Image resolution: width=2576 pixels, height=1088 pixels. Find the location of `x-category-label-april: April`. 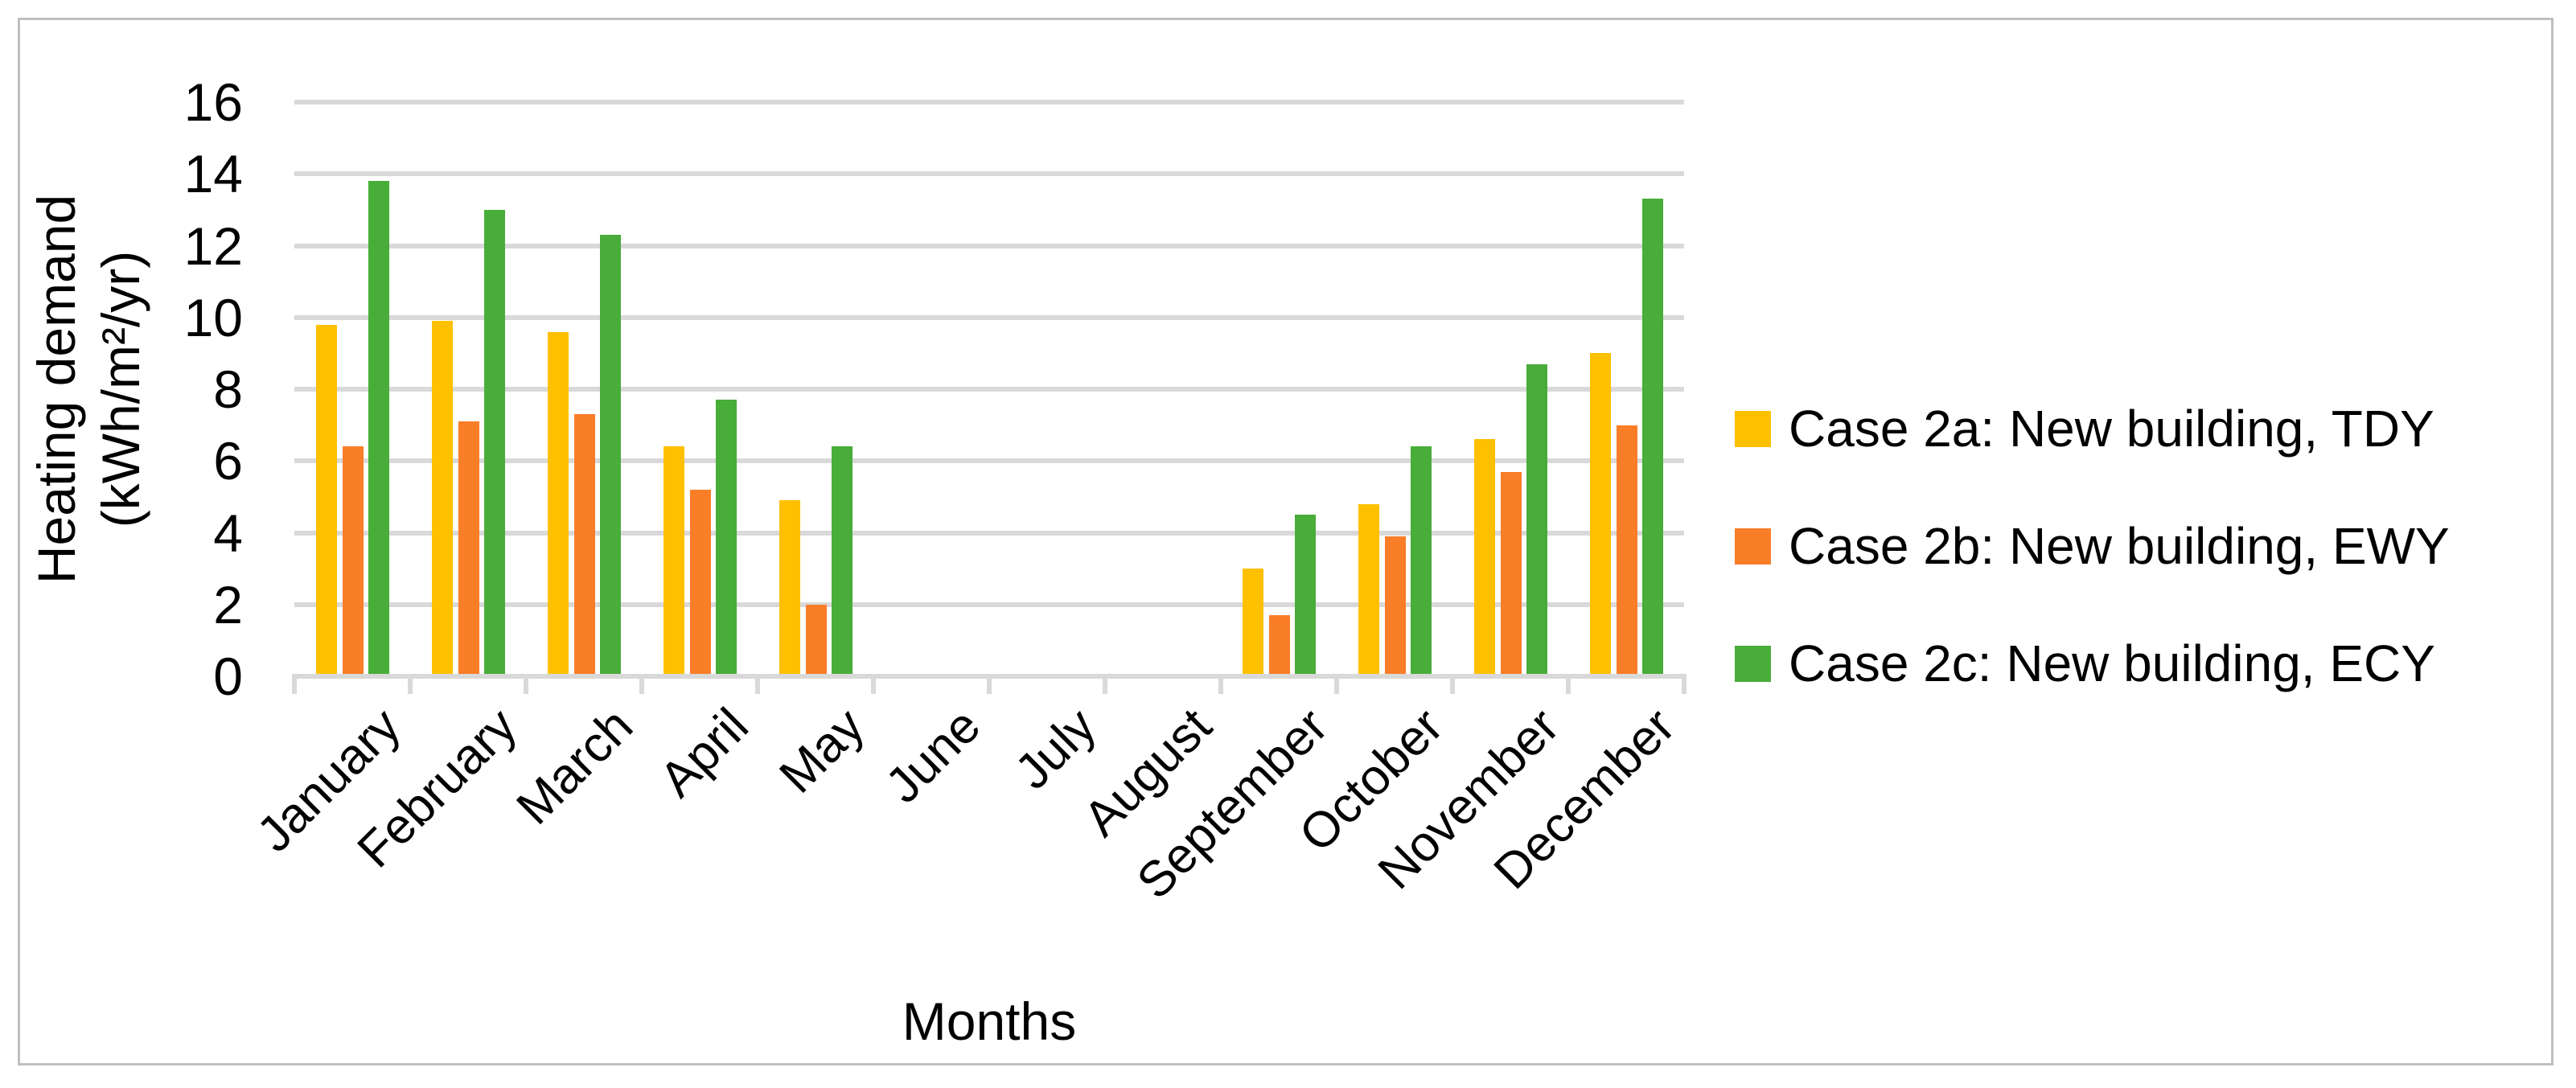

x-category-label-april: April is located at coordinates (704, 753).